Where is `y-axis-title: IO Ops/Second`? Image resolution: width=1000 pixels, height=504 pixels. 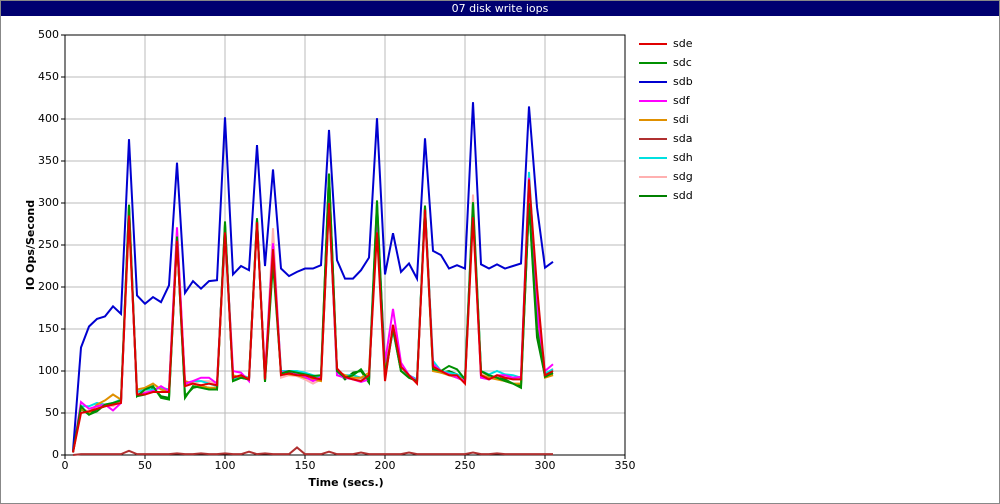
y-axis-title: IO Ops/Second is located at coordinates (30, 245).